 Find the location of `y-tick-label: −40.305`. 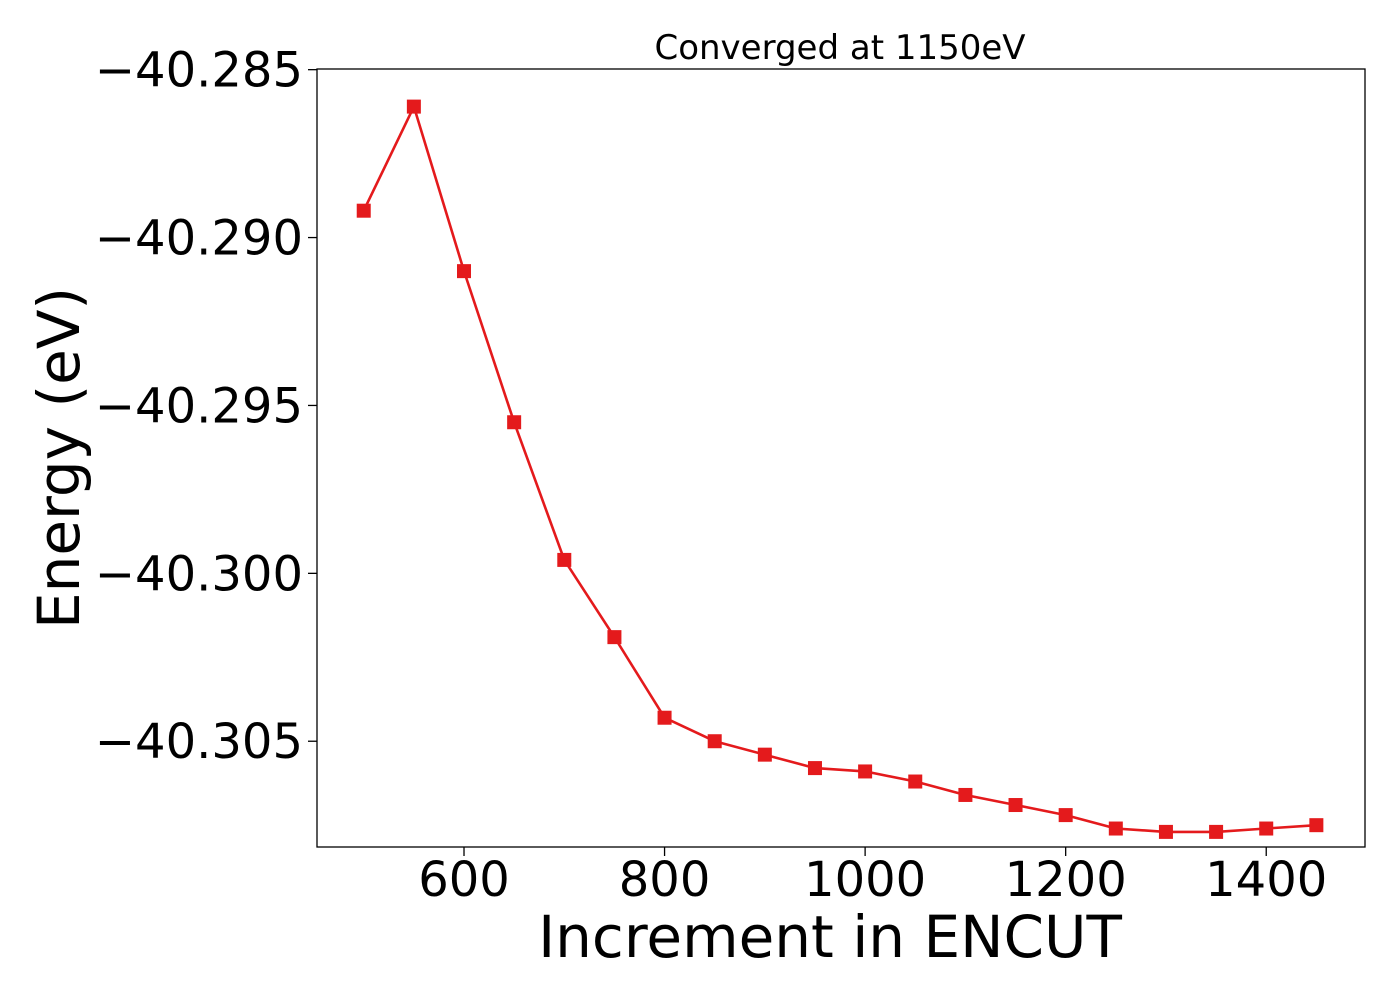

y-tick-label: −40.305 is located at coordinates (199, 742).